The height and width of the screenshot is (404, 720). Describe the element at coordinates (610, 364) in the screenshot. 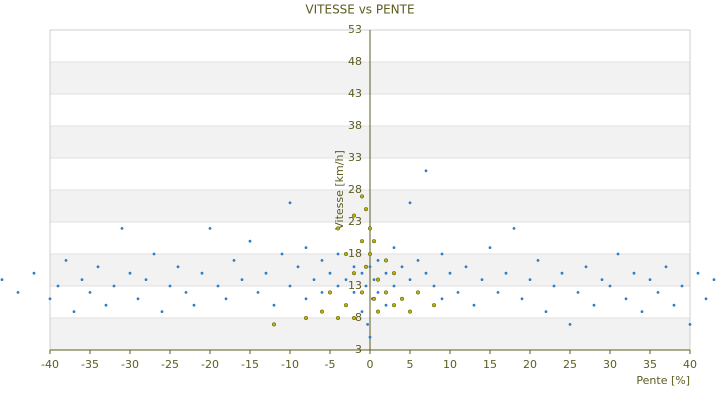

I see `x-tick-label: 30` at that location.